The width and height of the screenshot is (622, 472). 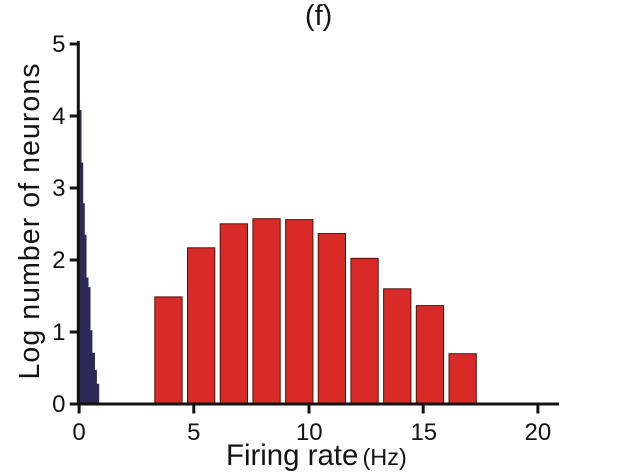 What do you see at coordinates (309, 432) in the screenshot?
I see `svg-text: 10` at bounding box center [309, 432].